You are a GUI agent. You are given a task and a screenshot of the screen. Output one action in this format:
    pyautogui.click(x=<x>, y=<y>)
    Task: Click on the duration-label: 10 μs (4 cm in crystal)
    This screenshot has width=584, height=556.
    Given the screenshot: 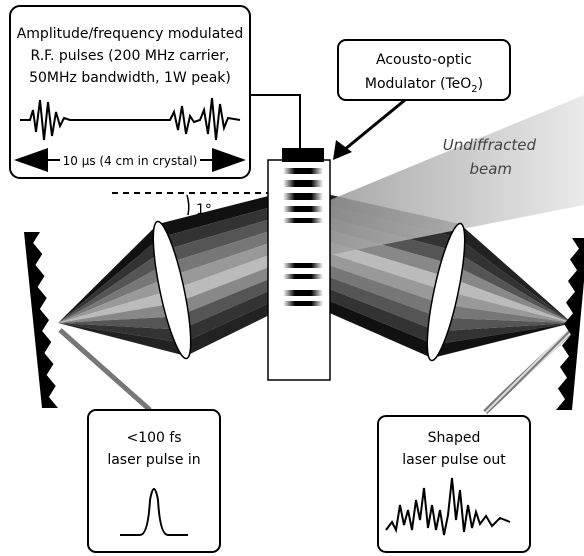 What is the action you would take?
    pyautogui.click(x=130, y=161)
    